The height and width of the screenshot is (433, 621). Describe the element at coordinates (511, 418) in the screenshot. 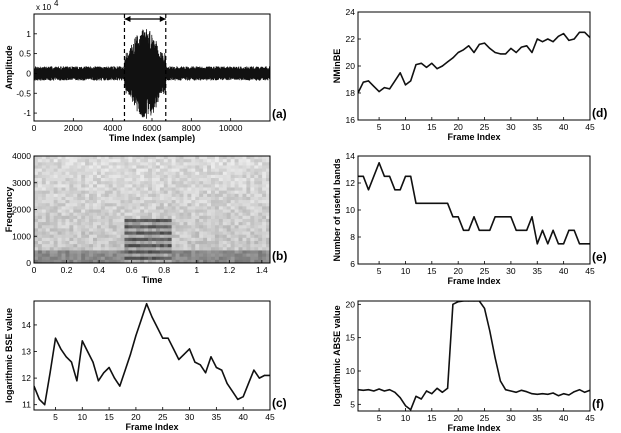

I see `x-tick-label: 30` at that location.